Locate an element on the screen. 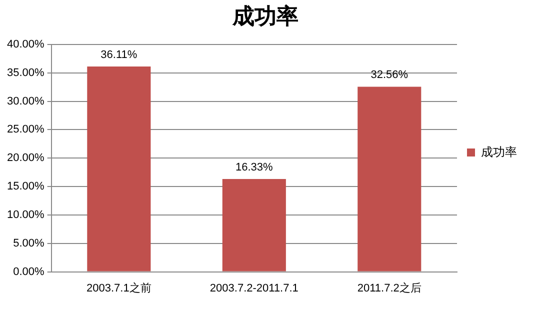 The height and width of the screenshot is (309, 537). y-tick-label: 10.00% is located at coordinates (25, 214).